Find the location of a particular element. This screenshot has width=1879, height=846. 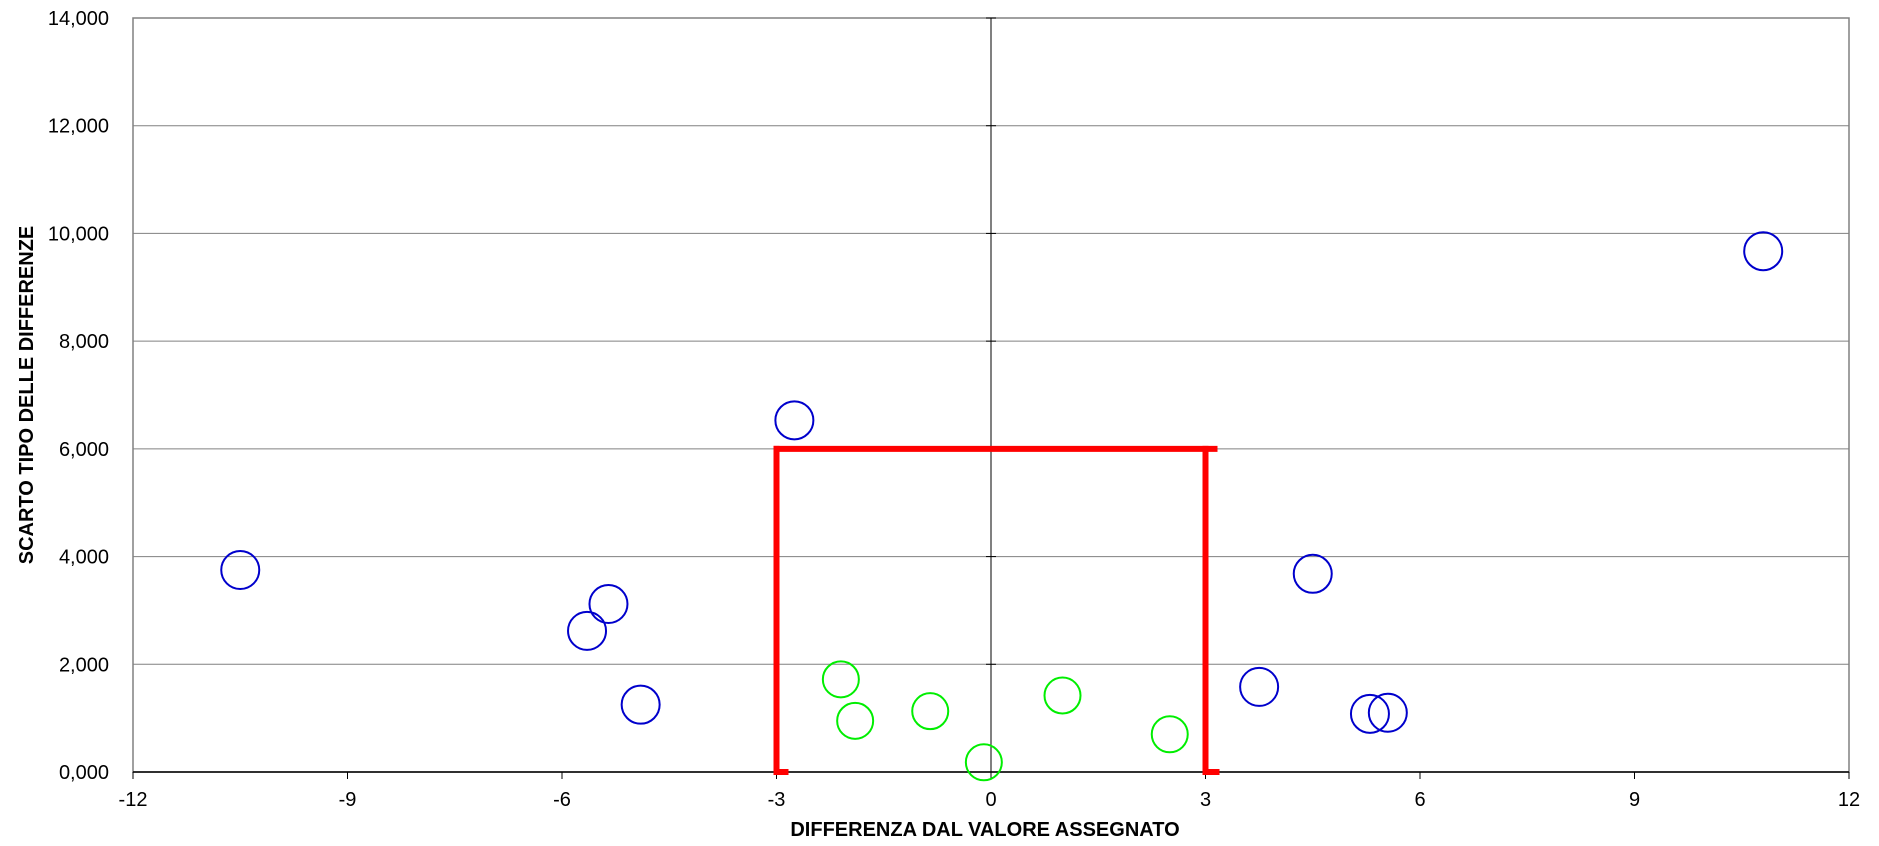

x-tick-label: 3 is located at coordinates (1205, 800).